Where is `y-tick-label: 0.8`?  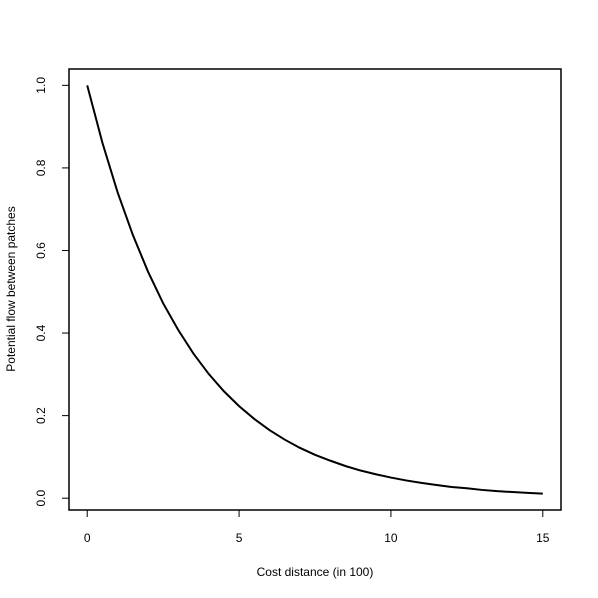 y-tick-label: 0.8 is located at coordinates (41, 167).